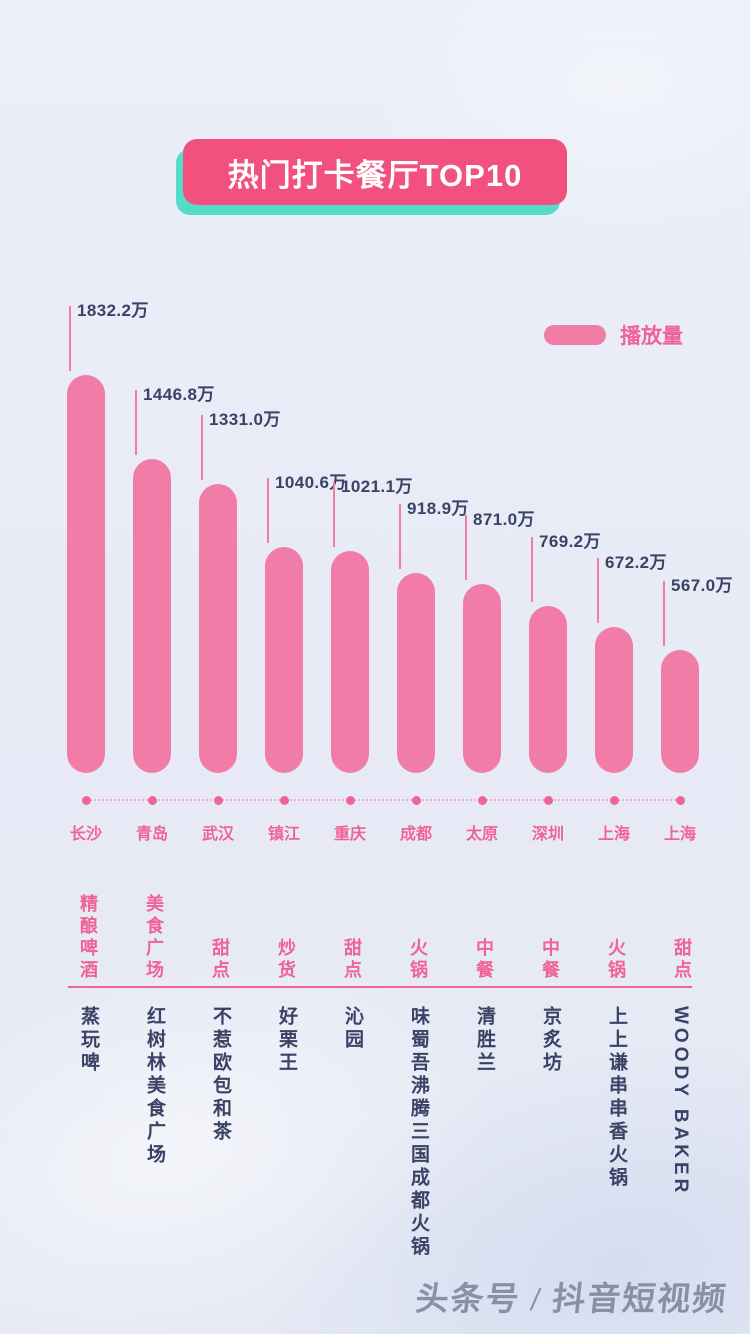 This screenshot has width=750, height=1334. What do you see at coordinates (283, 834) in the screenshot?
I see `city-label: 镇江` at bounding box center [283, 834].